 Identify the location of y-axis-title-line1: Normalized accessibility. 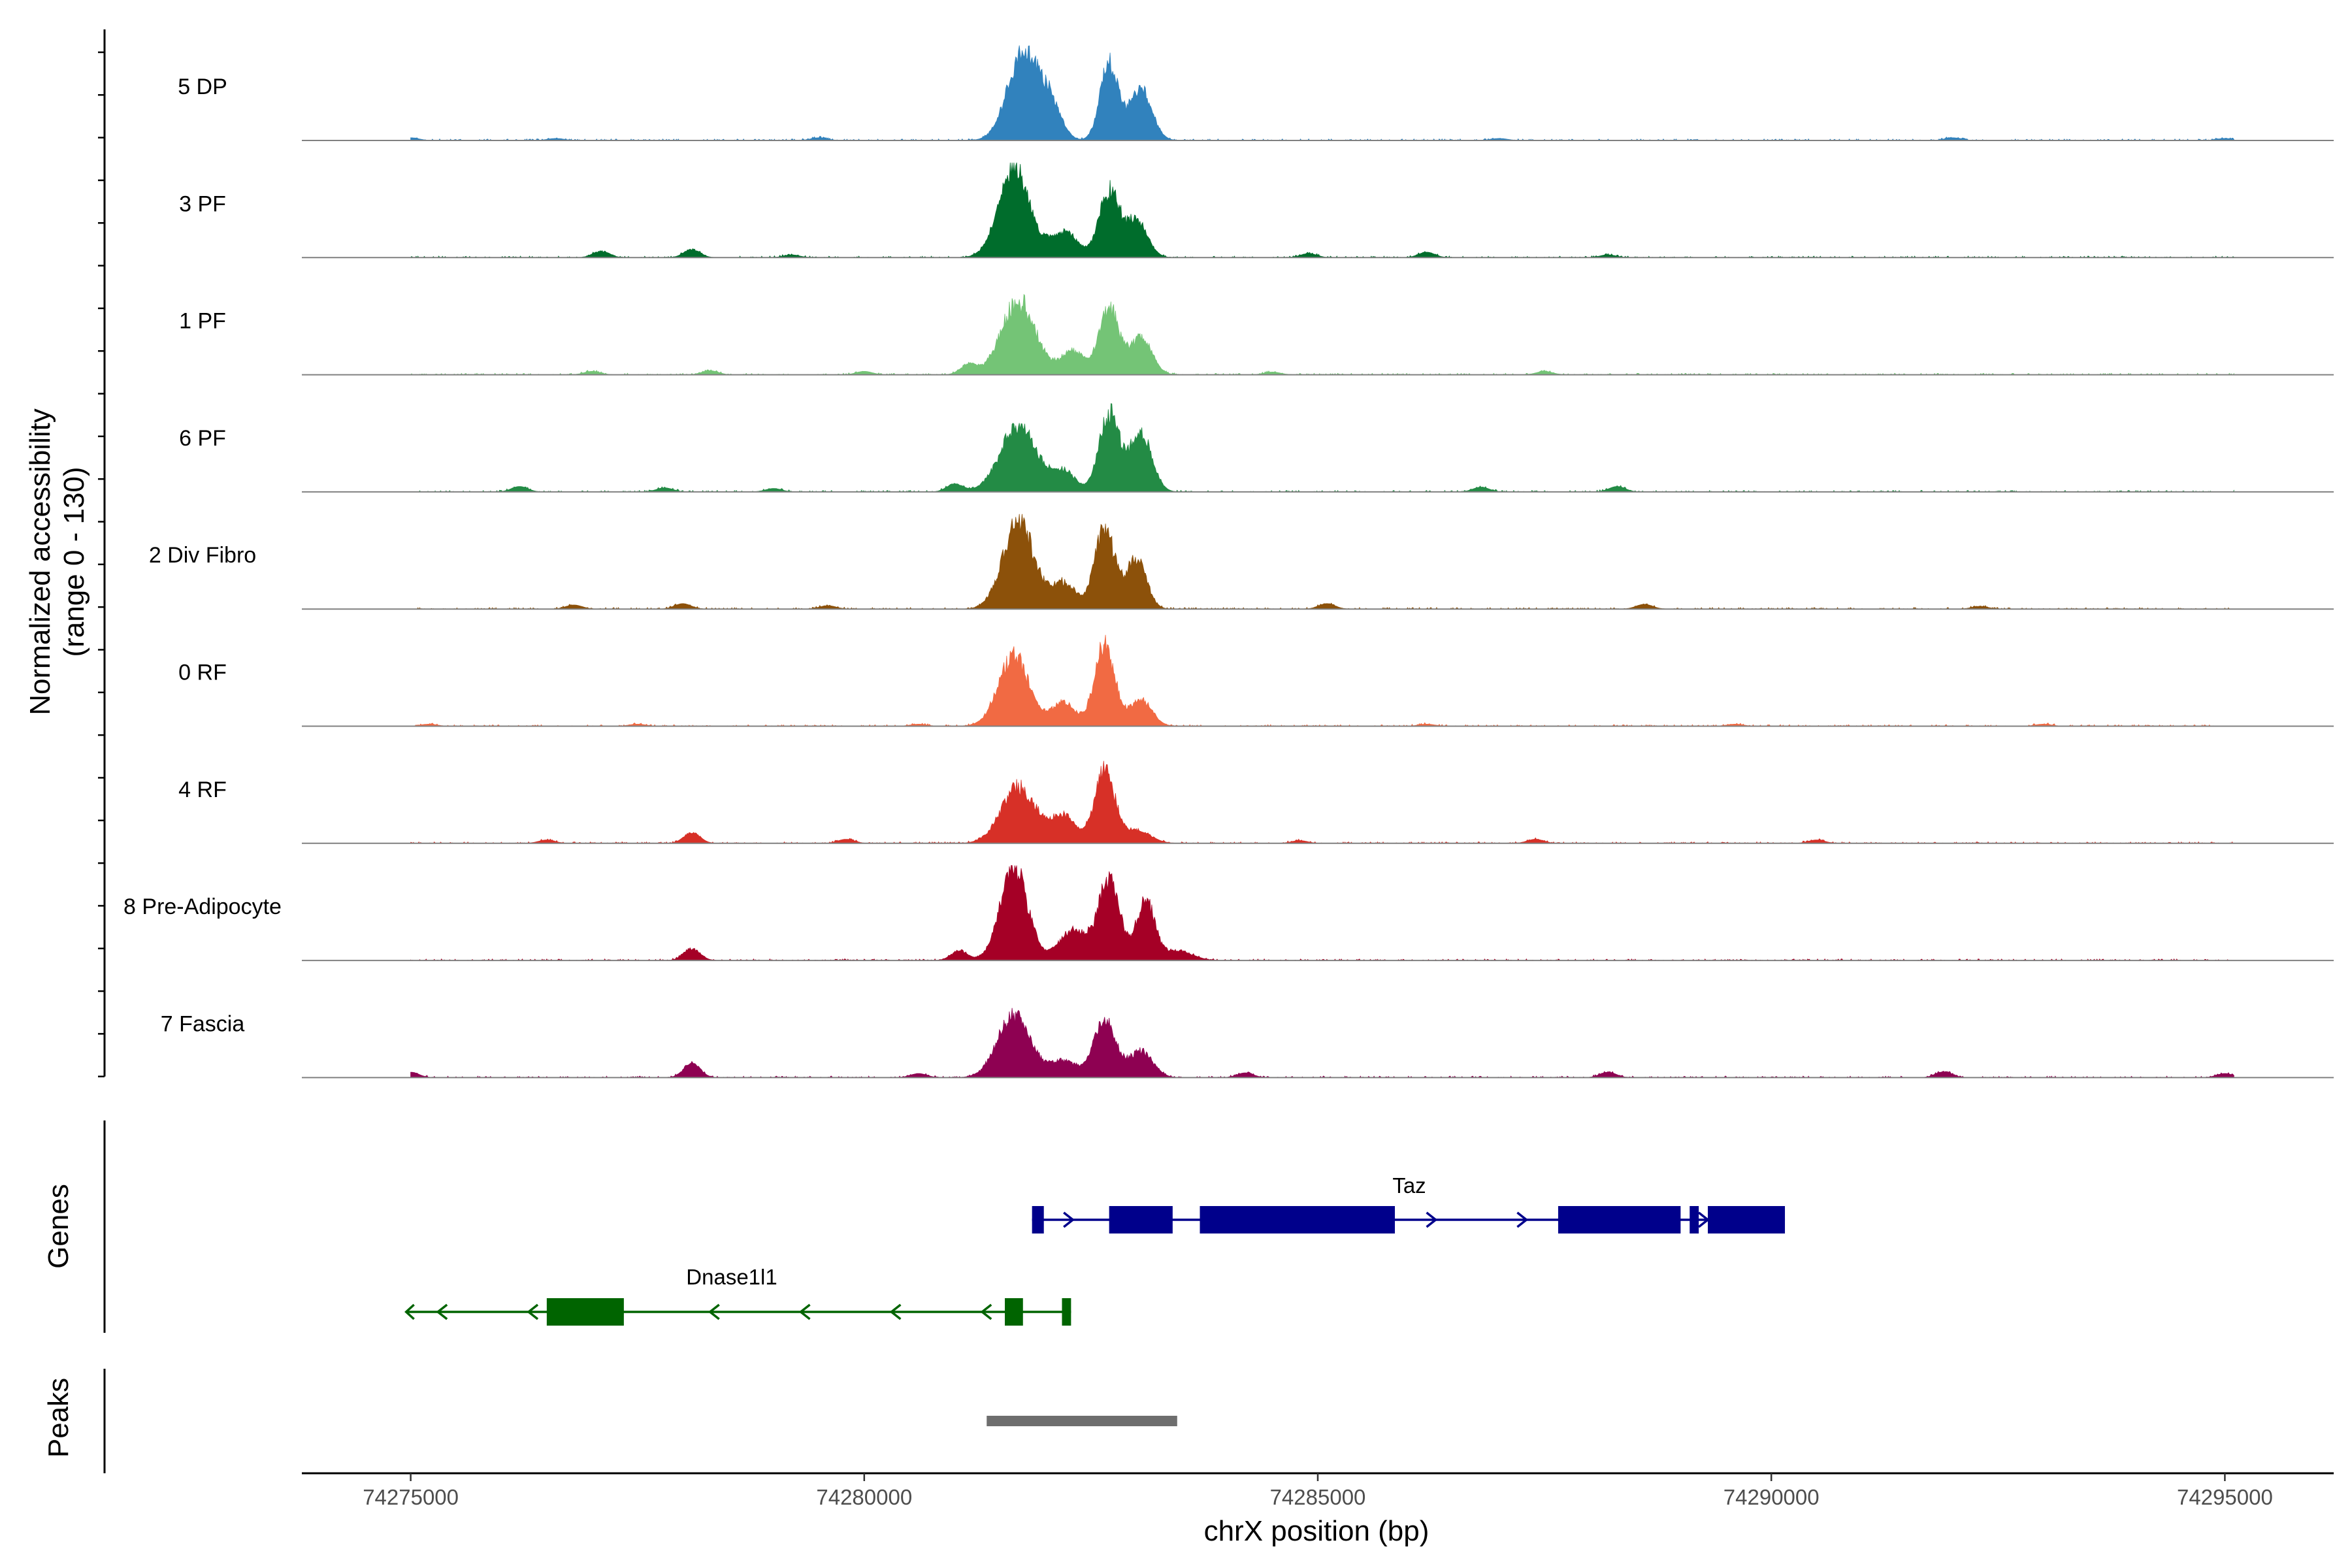
(40, 561).